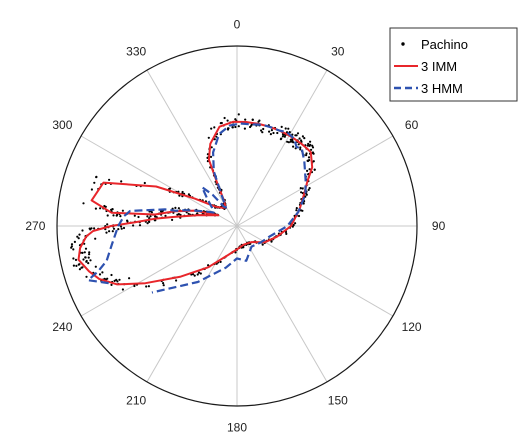 This screenshot has width=520, height=439. I want to click on legend-label-imm: 3 IMM, so click(439, 66).